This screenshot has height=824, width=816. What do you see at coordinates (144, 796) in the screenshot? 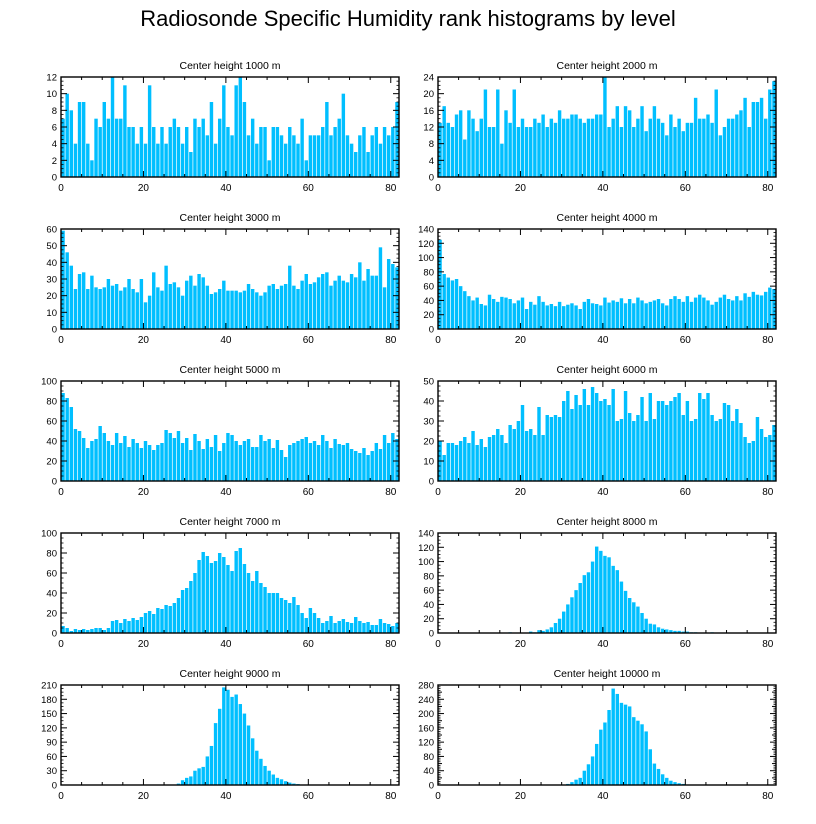
I see `x-tick-label: 20` at bounding box center [144, 796].